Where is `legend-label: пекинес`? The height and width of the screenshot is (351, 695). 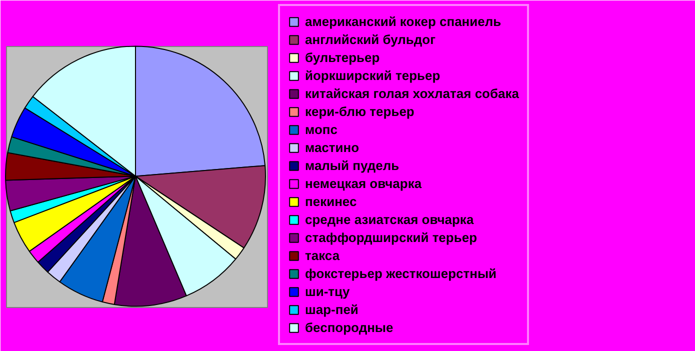 legend-label: пекинес is located at coordinates (331, 201).